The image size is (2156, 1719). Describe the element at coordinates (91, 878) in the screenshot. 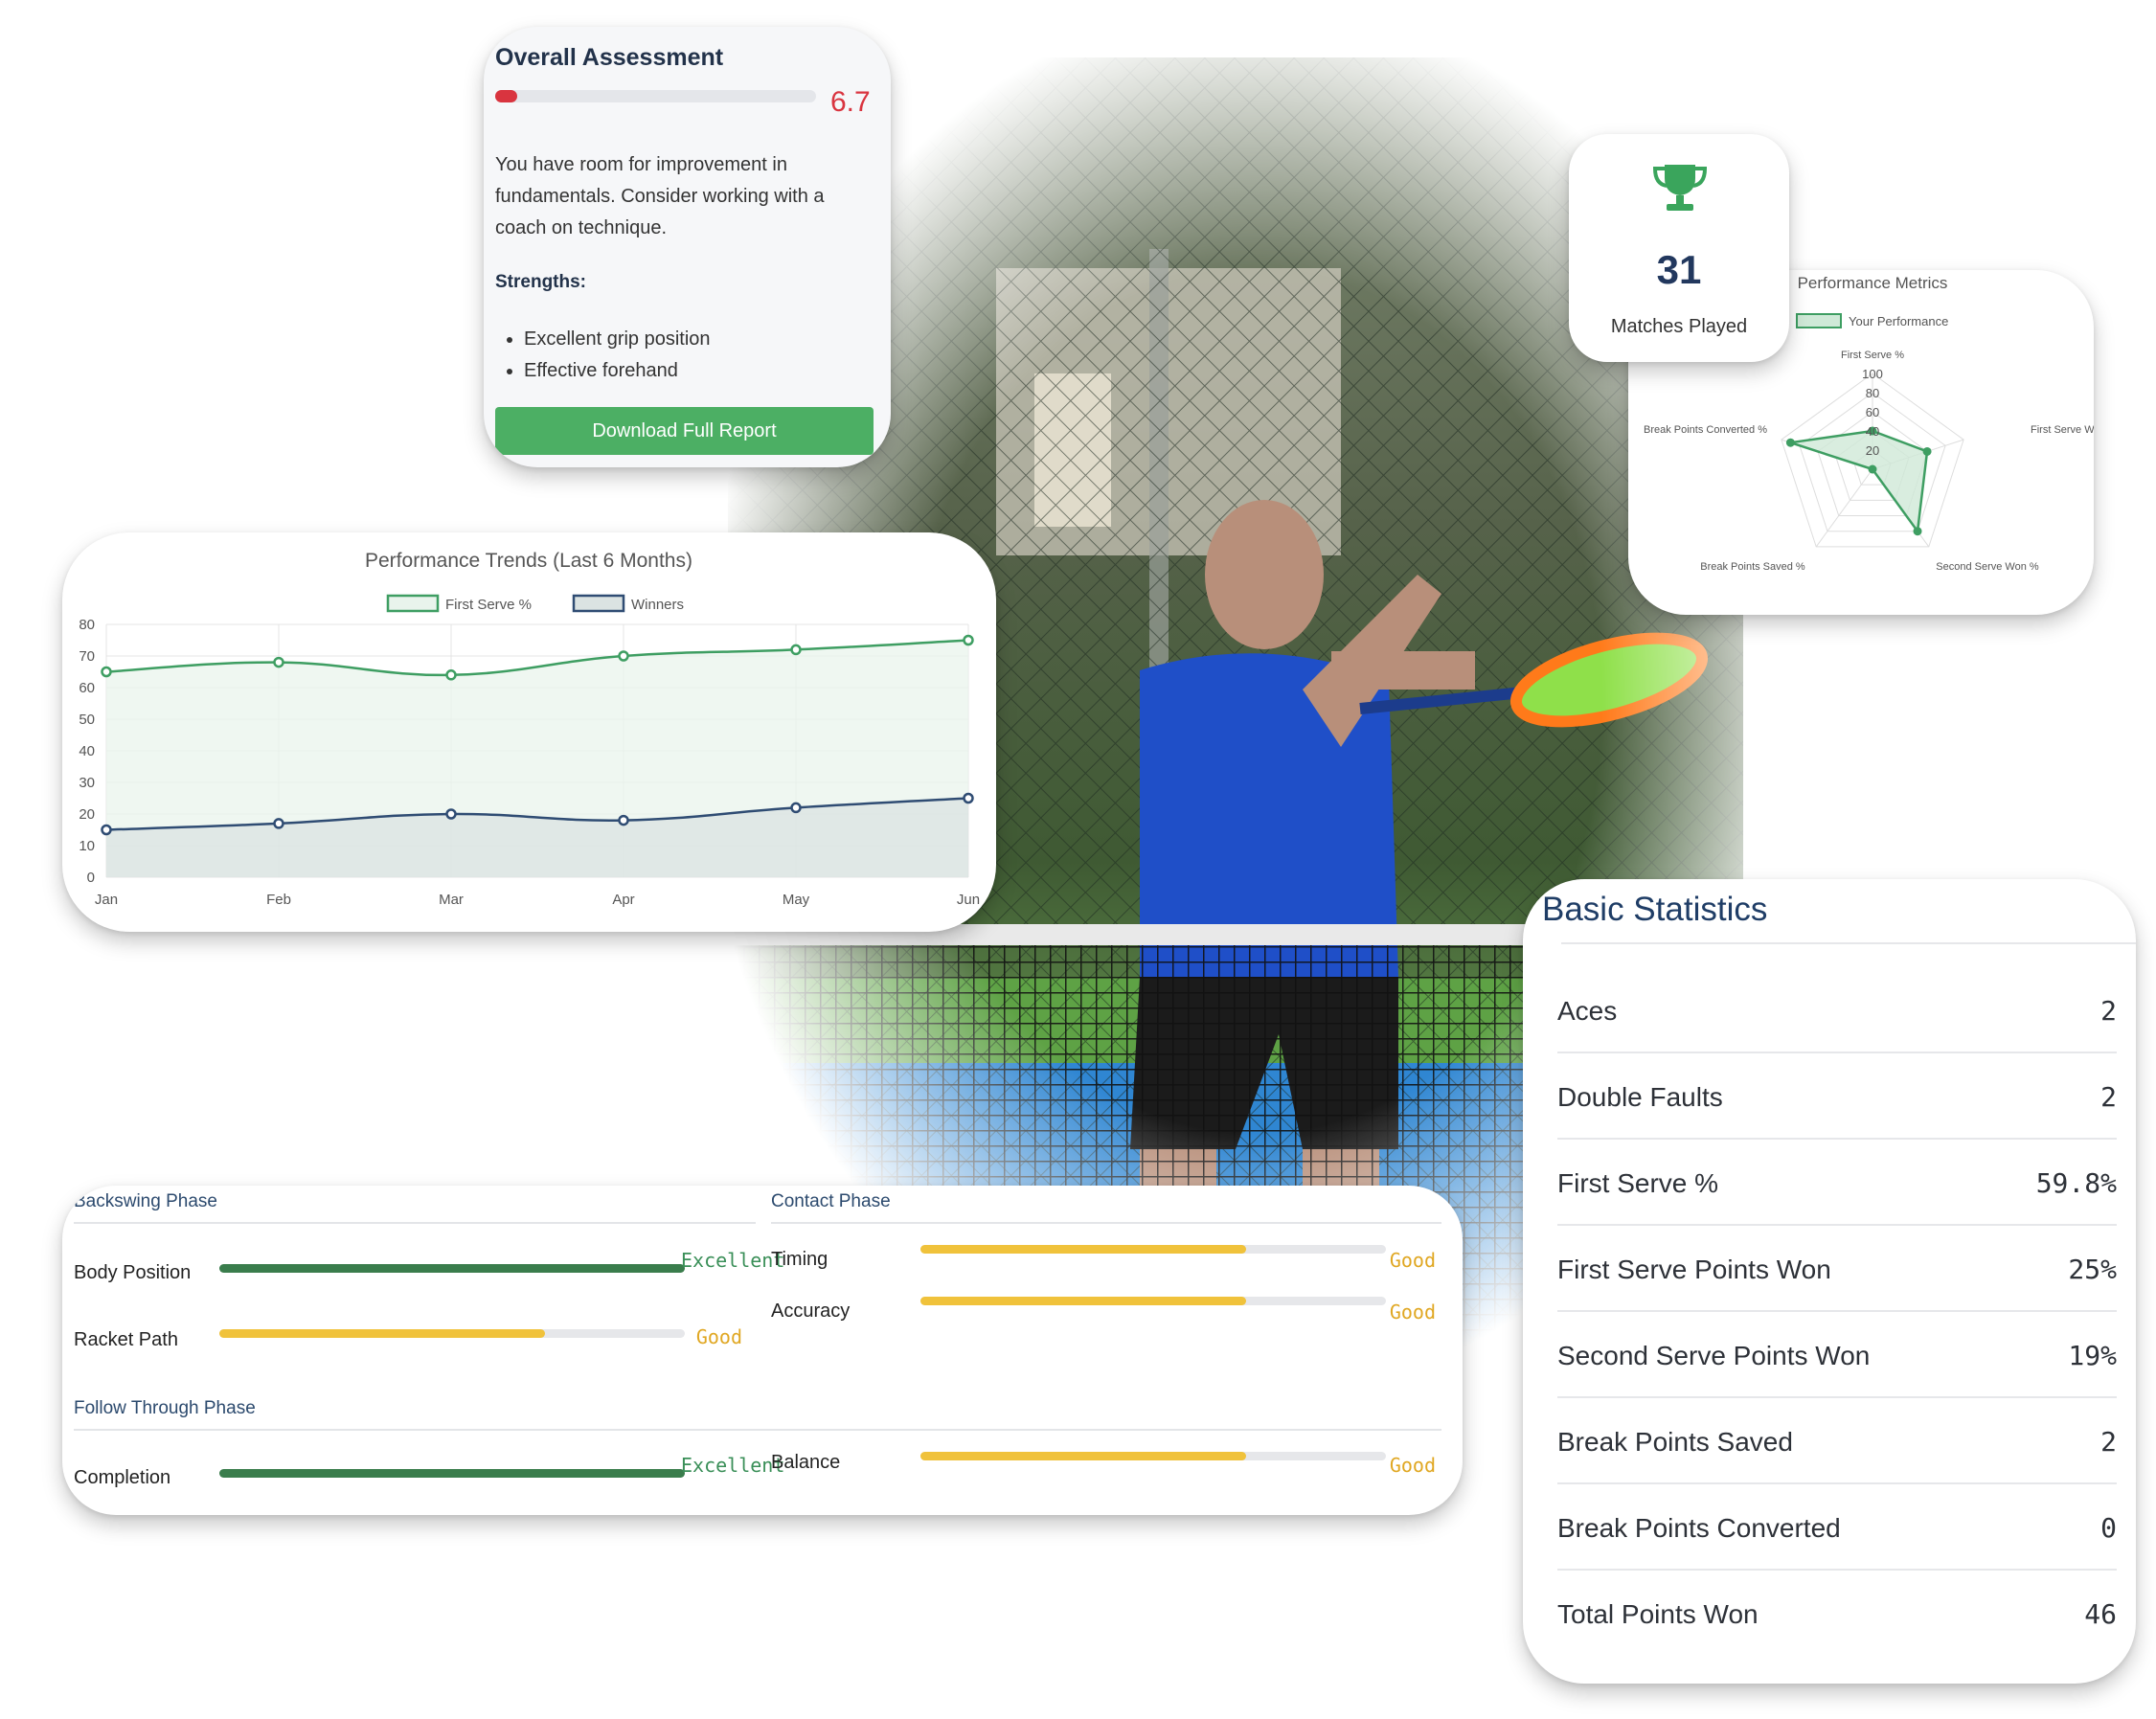

I see `y-tick-label: 0` at that location.